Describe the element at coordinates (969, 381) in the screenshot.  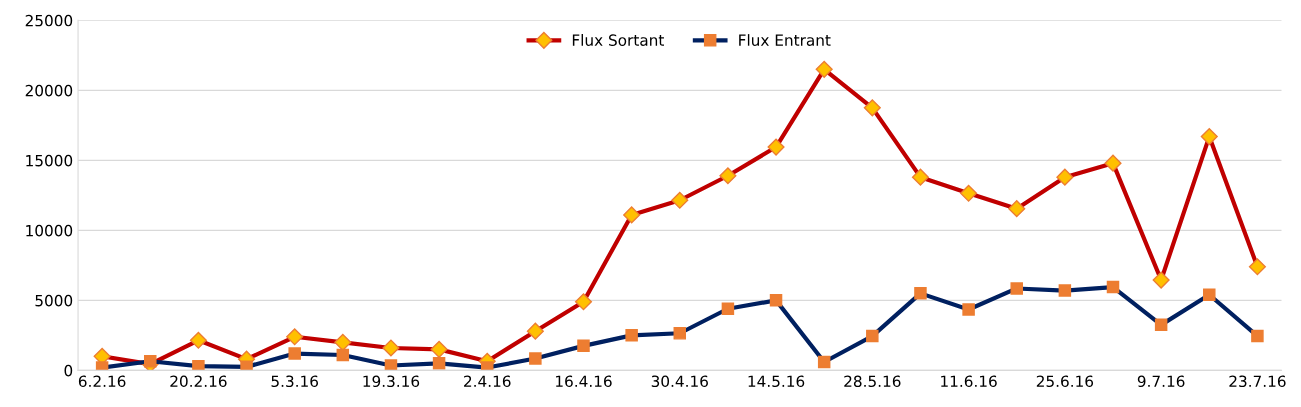
I see `x-tick-label: 11.6.16` at that location.